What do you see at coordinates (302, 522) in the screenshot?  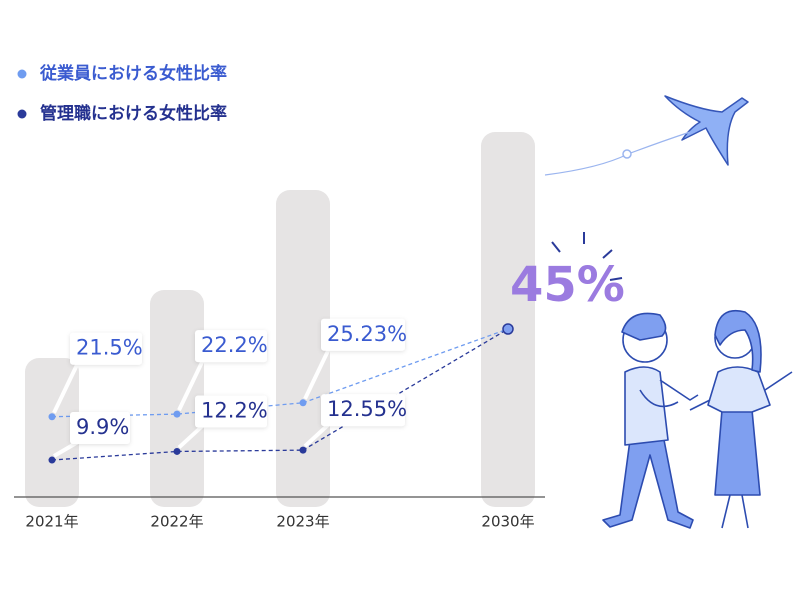 I see `x-tick-label: 2023年` at bounding box center [302, 522].